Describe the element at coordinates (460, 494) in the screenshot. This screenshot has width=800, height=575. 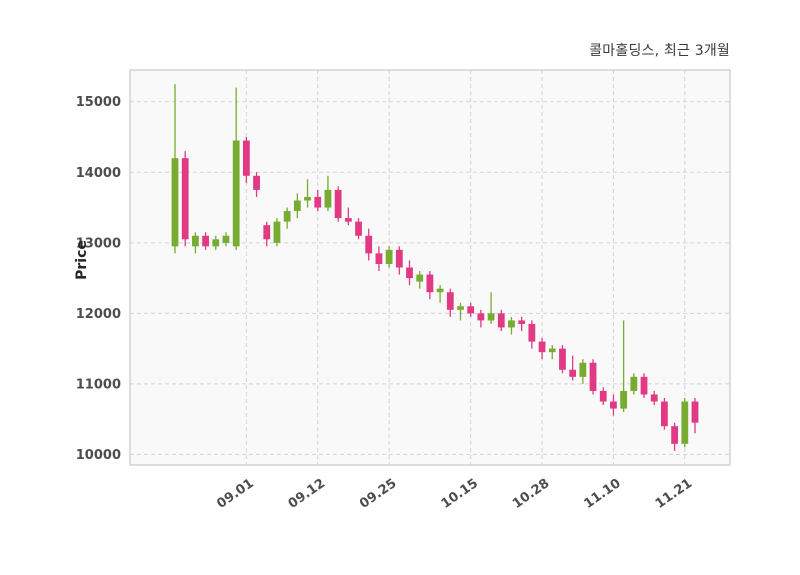
I see `x-tick-label: 10.15` at that location.